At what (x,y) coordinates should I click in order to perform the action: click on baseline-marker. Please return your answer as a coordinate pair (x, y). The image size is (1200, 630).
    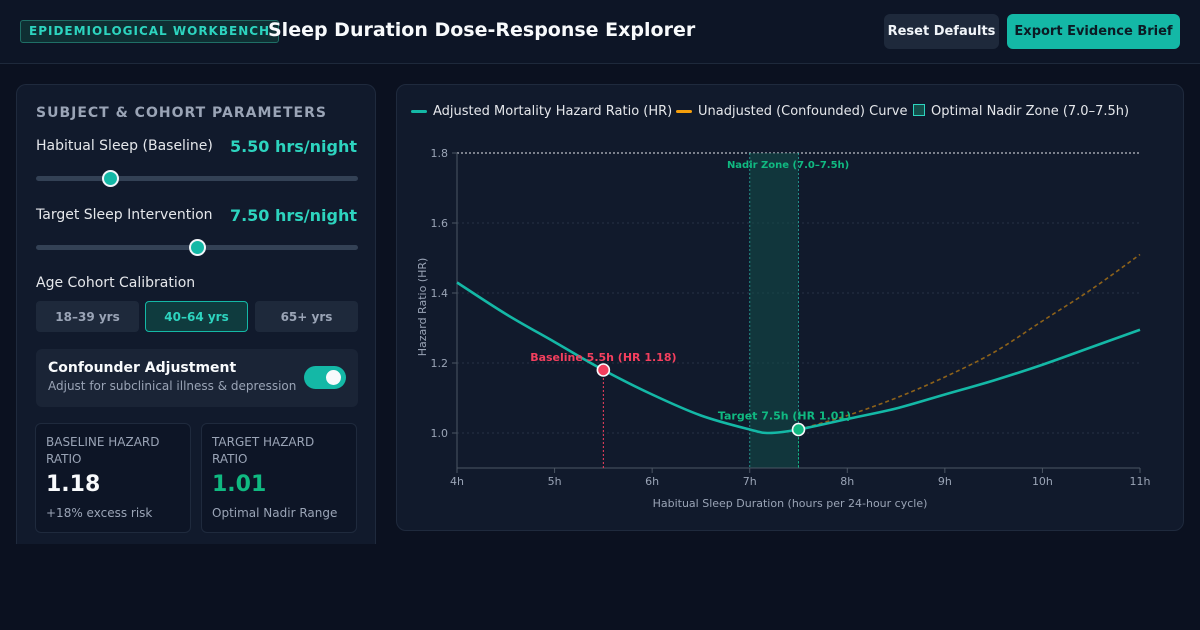
    Looking at the image, I should click on (603, 370).